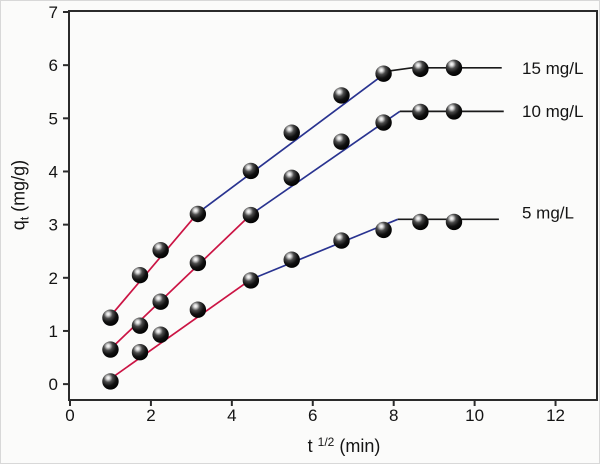 This screenshot has width=600, height=464. I want to click on x-axis-title: t 1/2 (min), so click(340, 446).